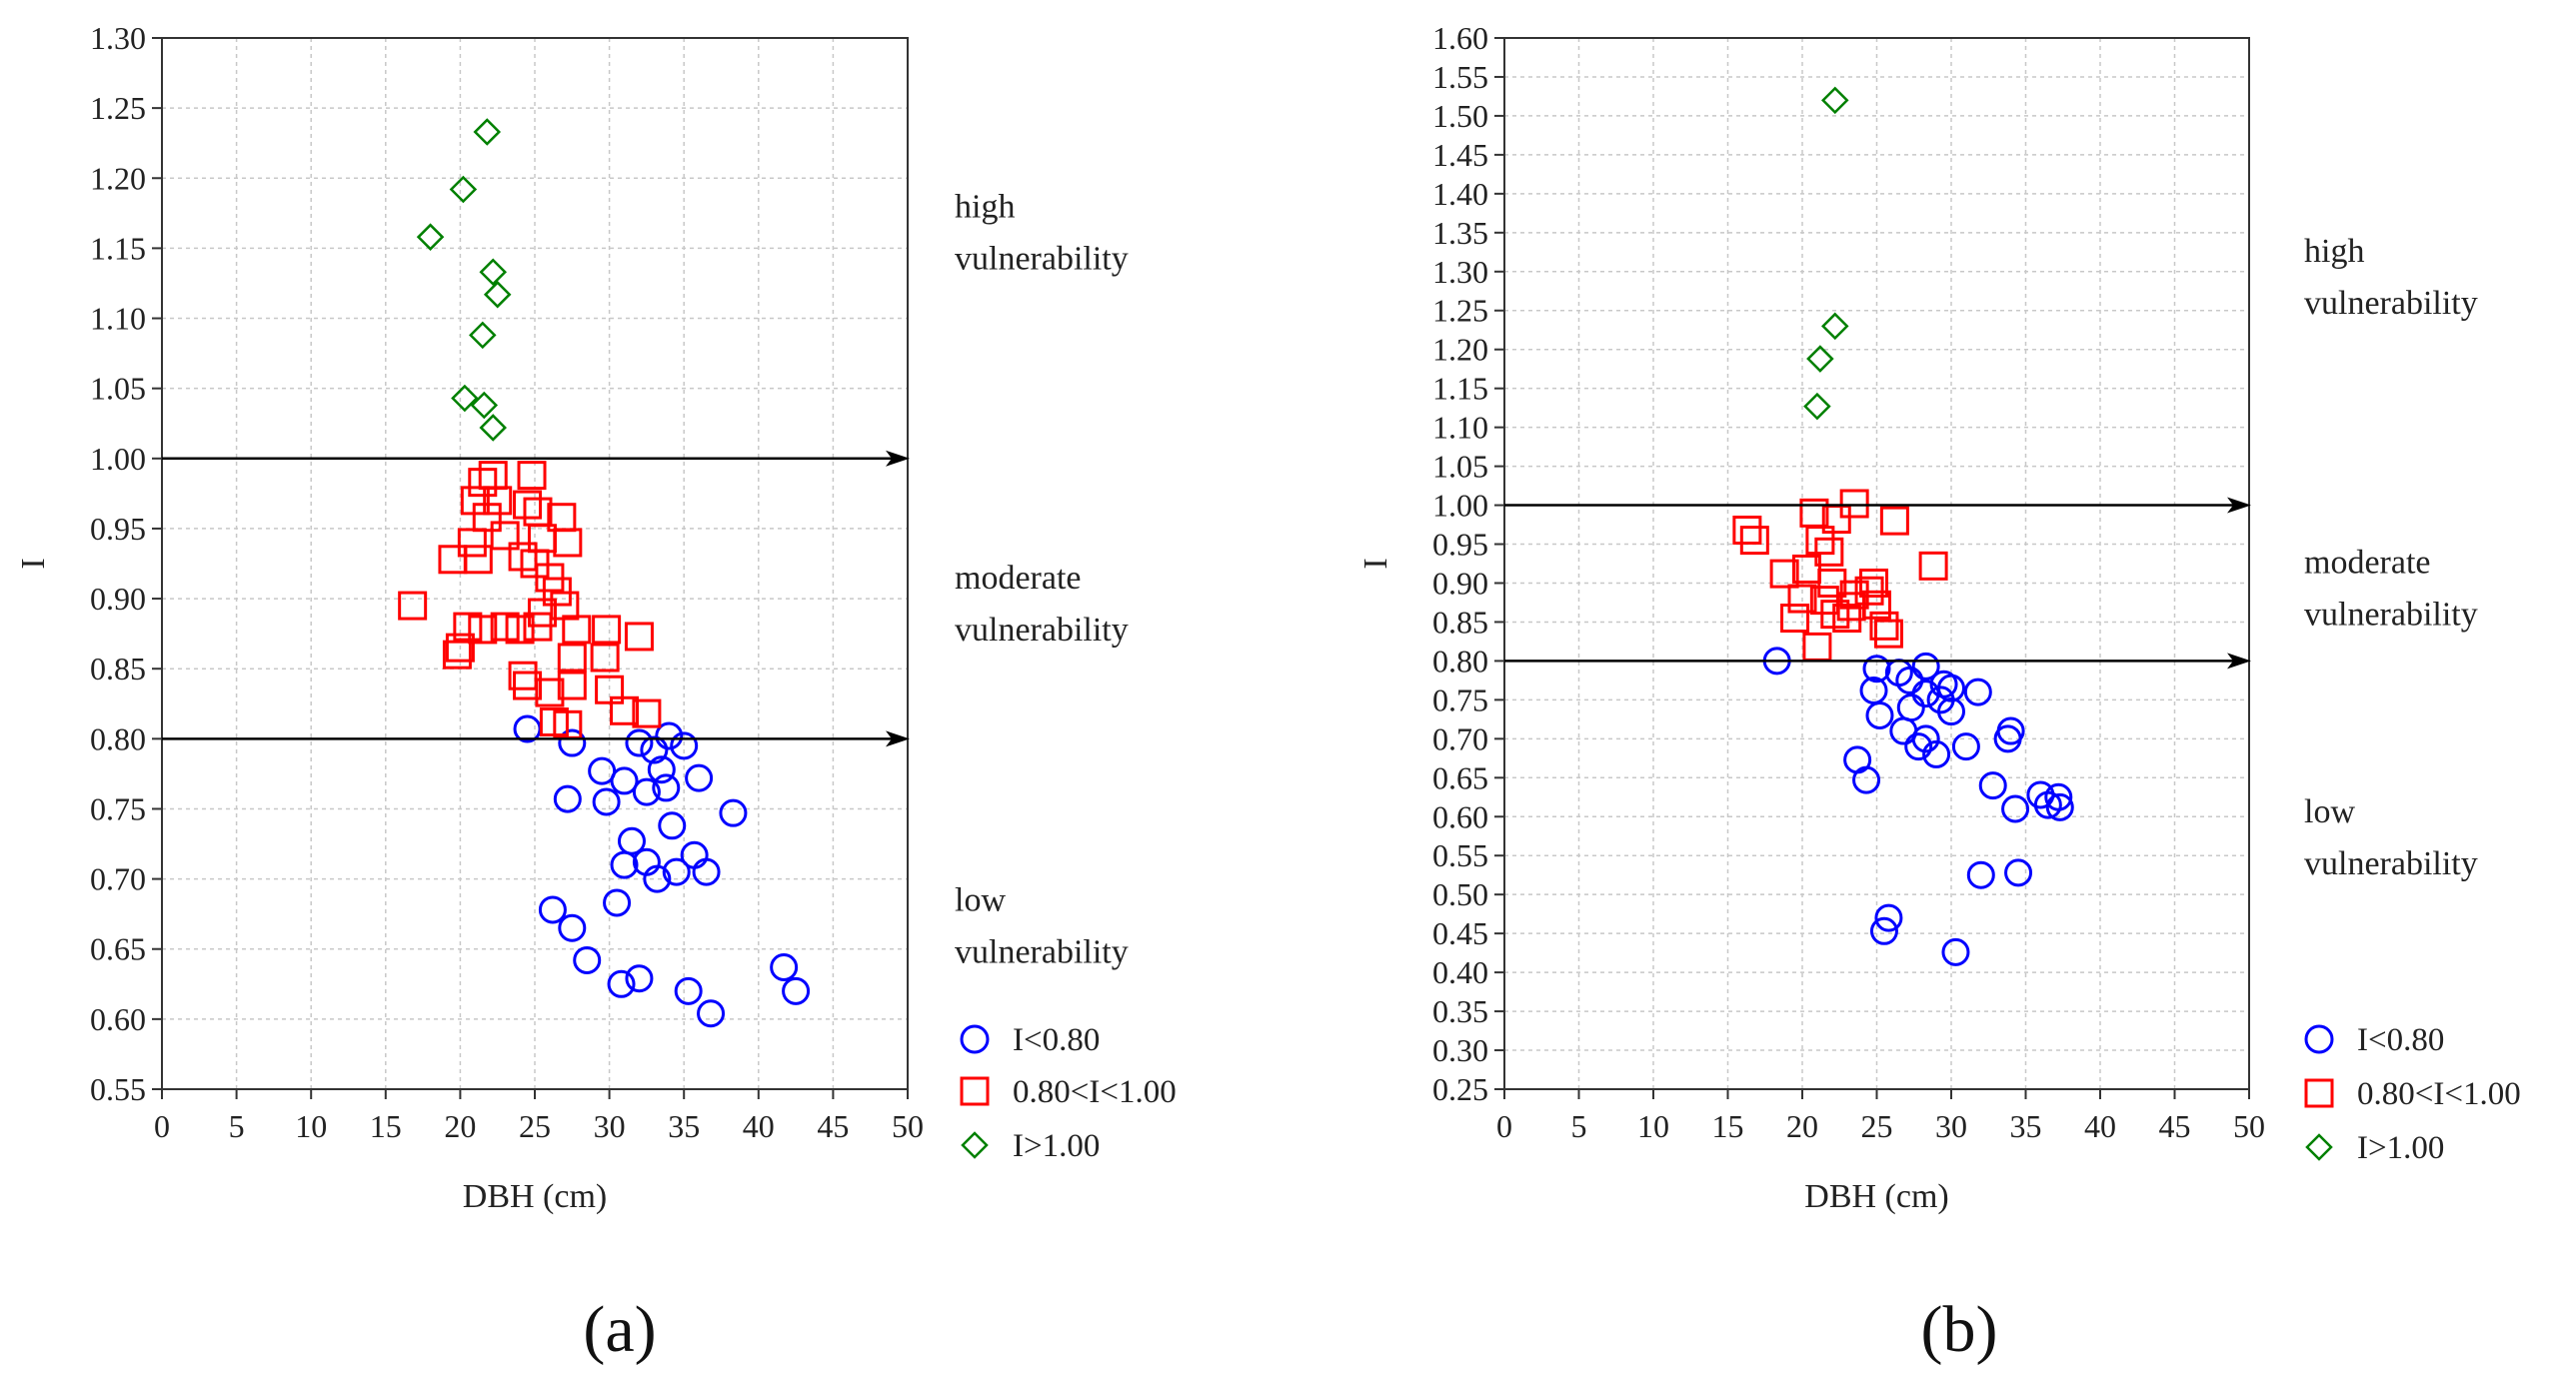  What do you see at coordinates (1460, 894) in the screenshot?
I see `y-tick-label: 0.50` at bounding box center [1460, 894].